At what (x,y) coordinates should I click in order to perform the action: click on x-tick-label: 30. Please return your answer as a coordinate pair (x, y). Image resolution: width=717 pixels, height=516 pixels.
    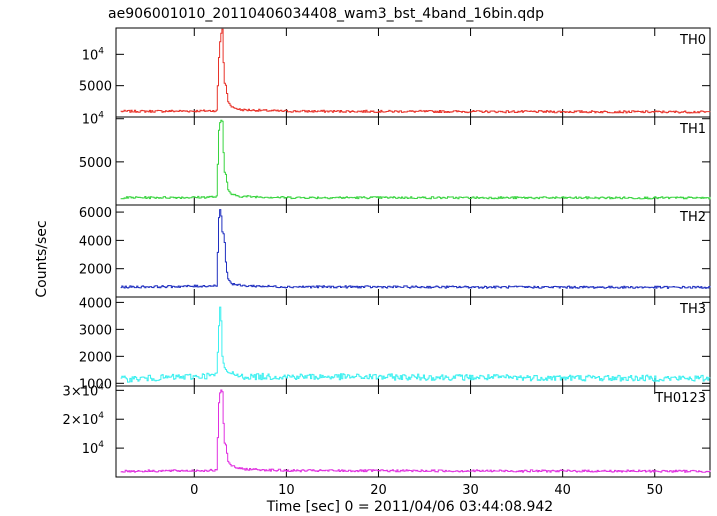
    Looking at the image, I should click on (470, 490).